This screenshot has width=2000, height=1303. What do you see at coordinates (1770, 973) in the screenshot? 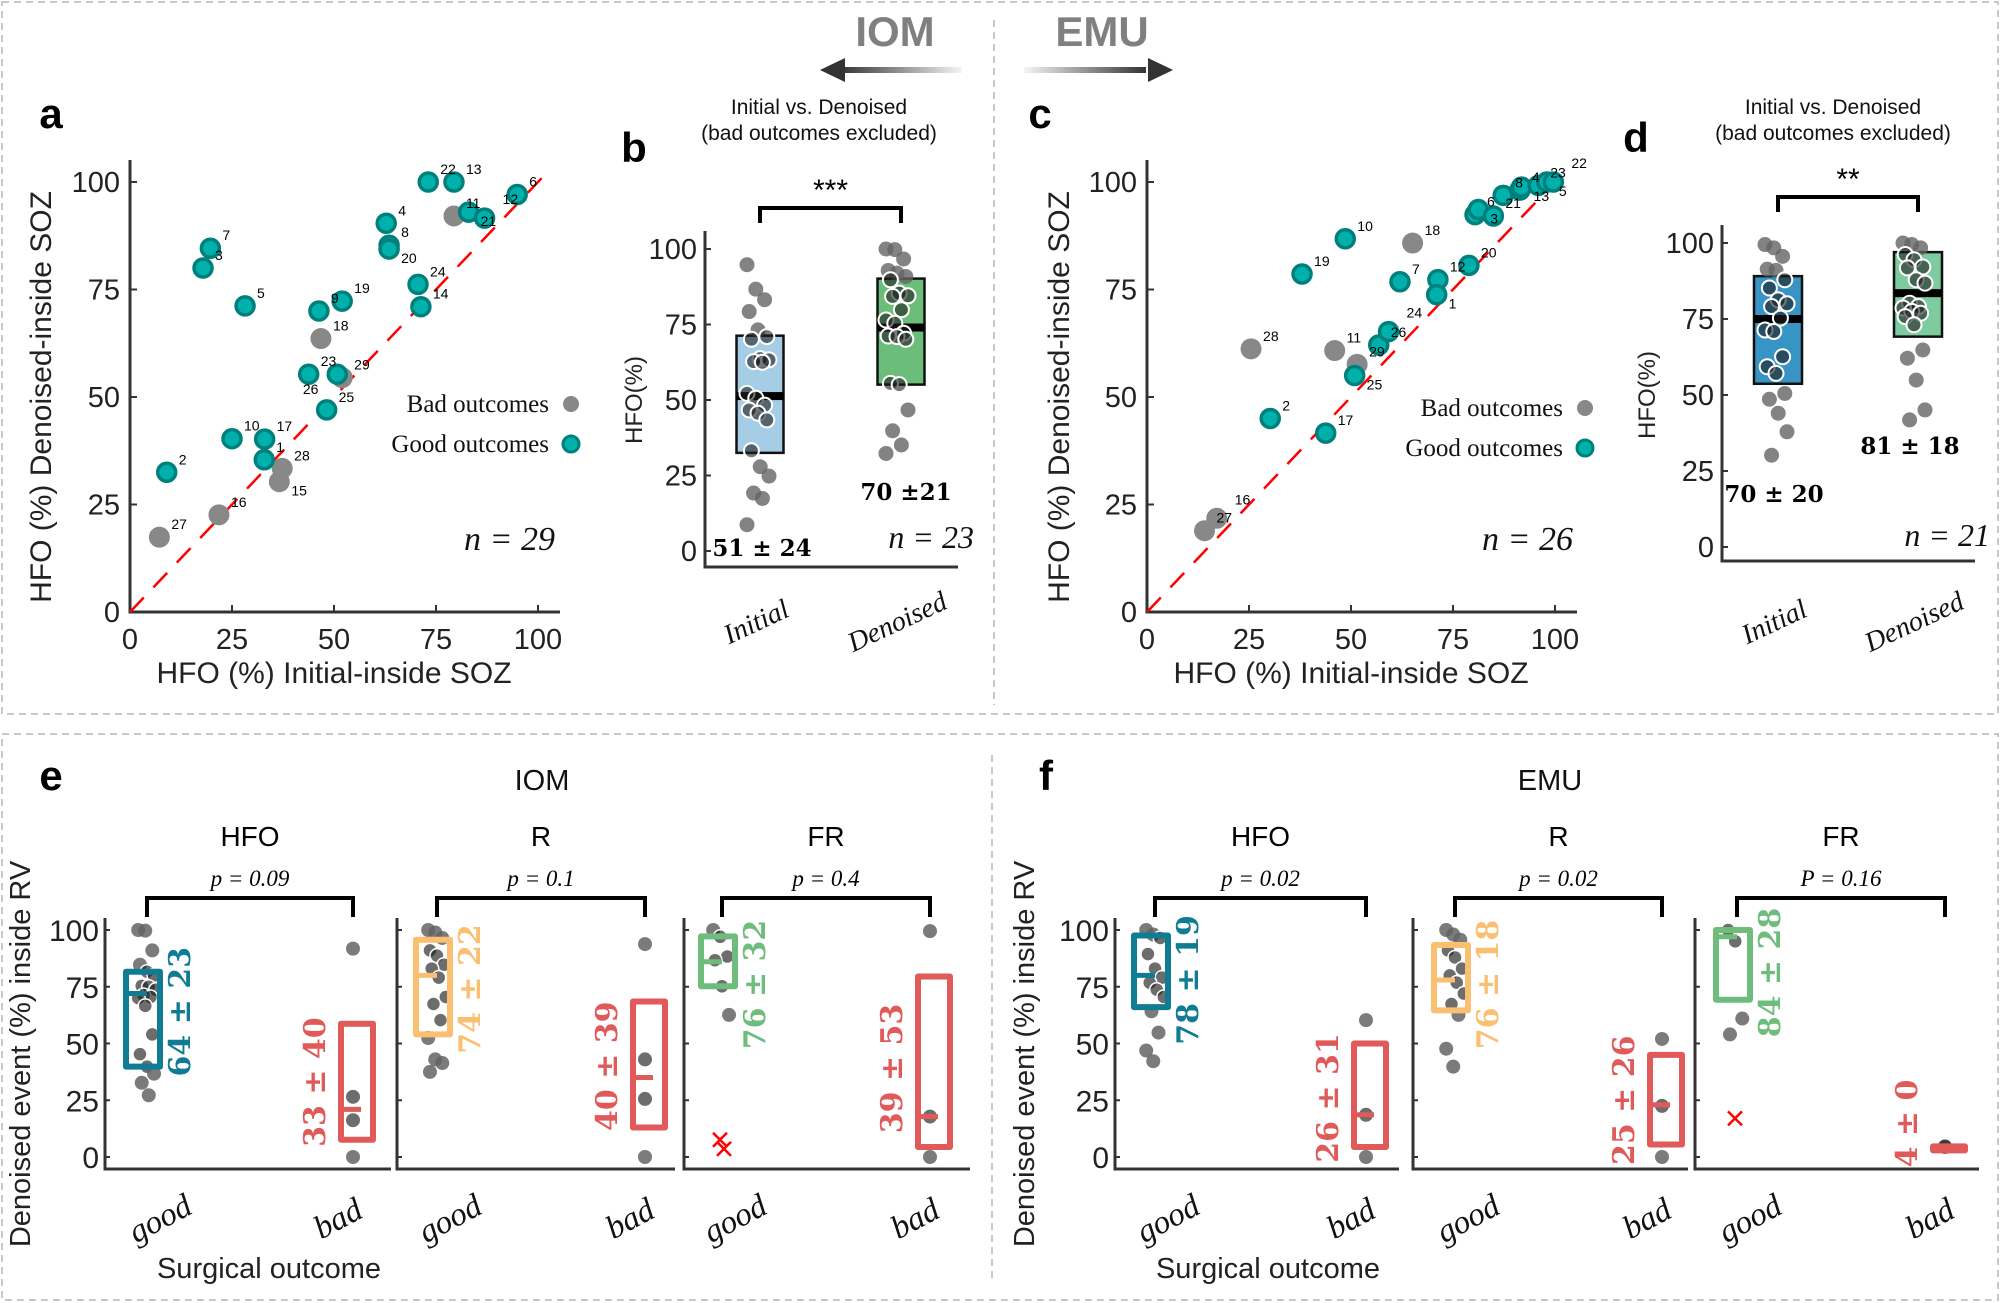
I see `mean-sd-label: 84 ± 28` at bounding box center [1770, 973].